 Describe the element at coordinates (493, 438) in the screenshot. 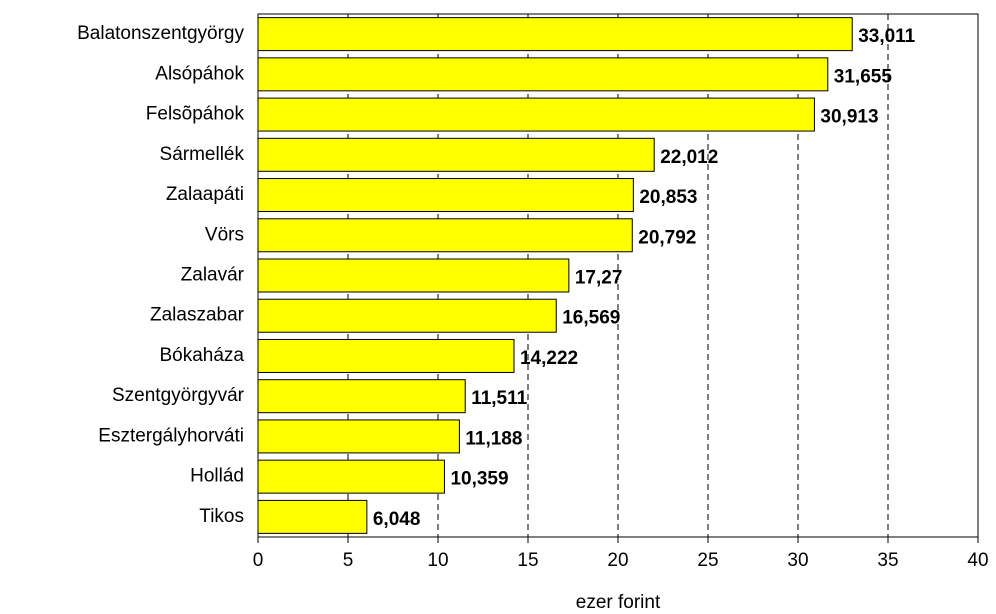

I see `value-label: 11,188` at that location.